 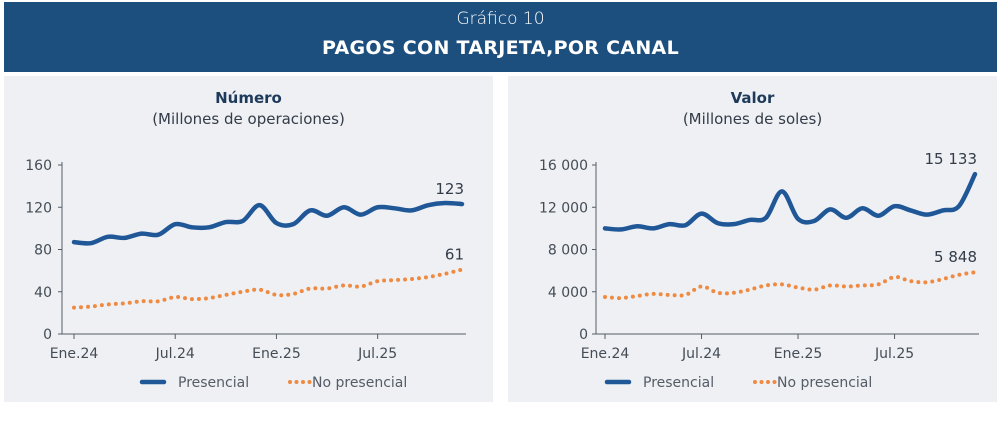 I want to click on chart-supertitle: Gráfico 10, so click(x=500, y=19).